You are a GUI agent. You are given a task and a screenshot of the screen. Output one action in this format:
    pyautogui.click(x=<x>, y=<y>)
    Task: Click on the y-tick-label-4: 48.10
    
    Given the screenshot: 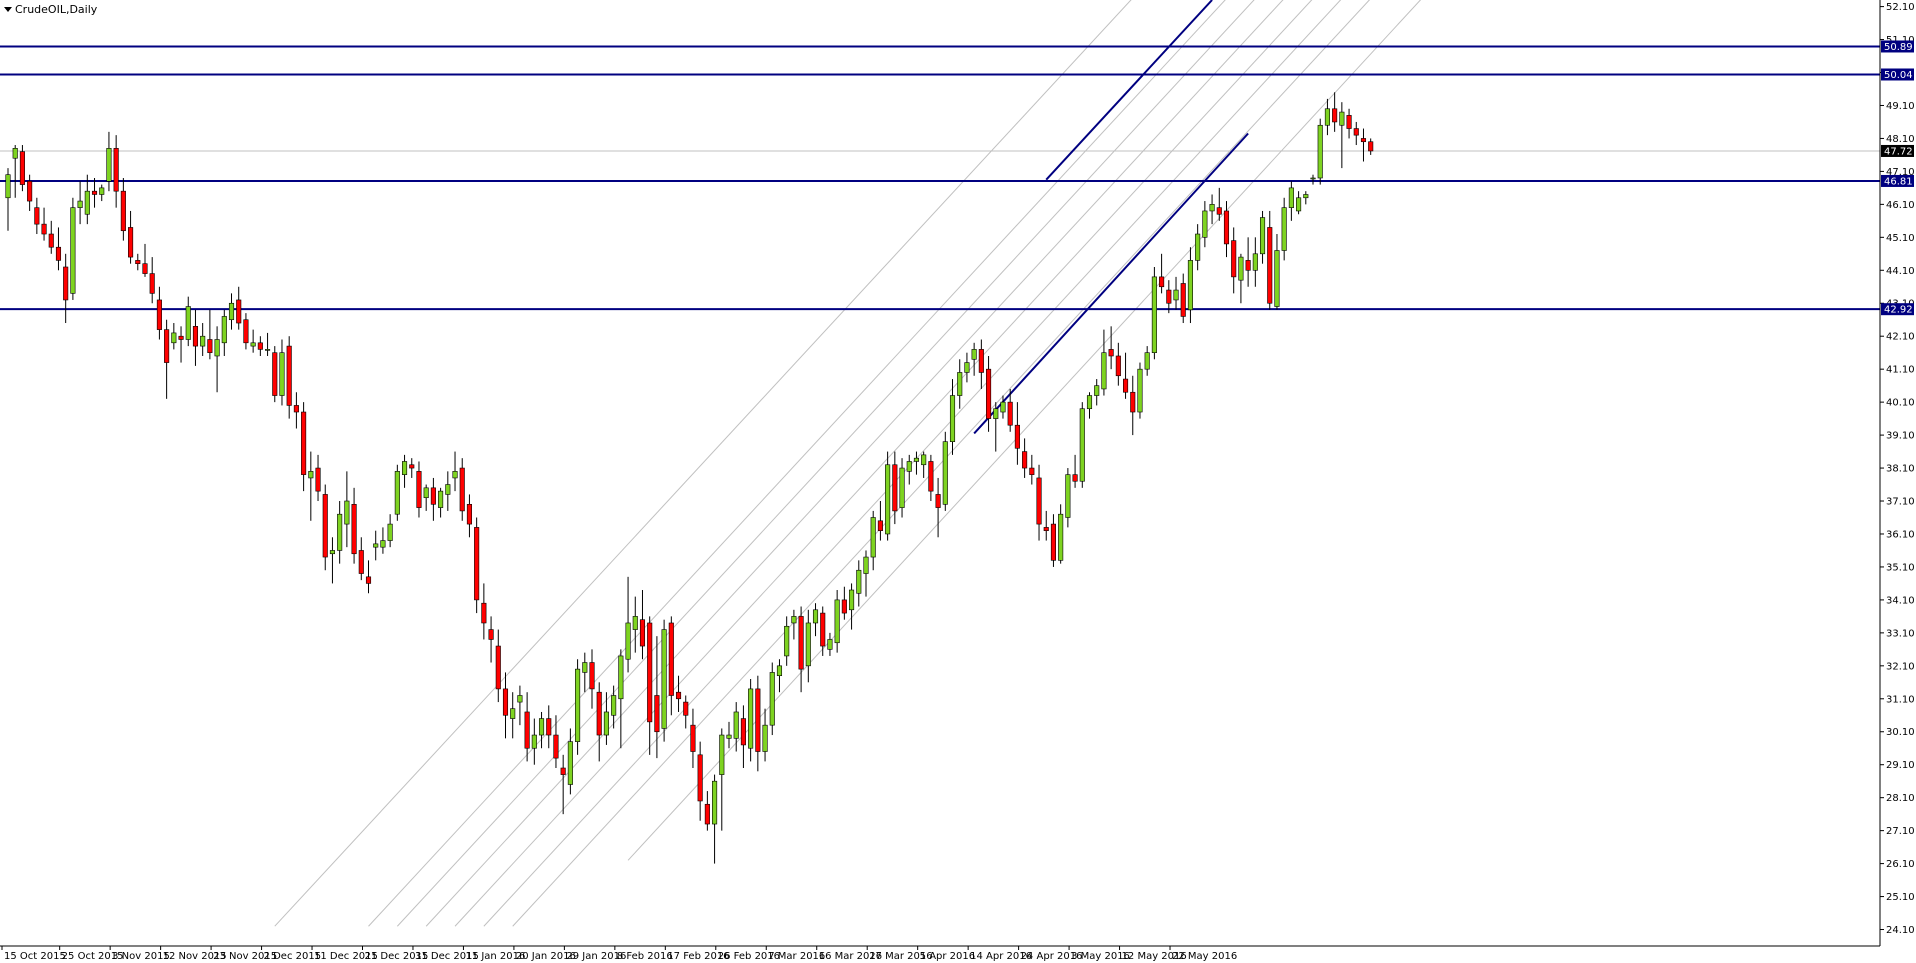 What is the action you would take?
    pyautogui.click(x=1900, y=139)
    